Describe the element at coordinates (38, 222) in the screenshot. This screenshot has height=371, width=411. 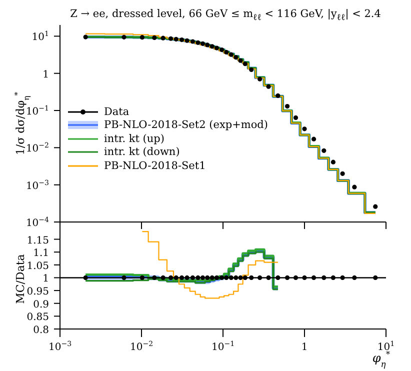
I see `y-tick-label: 10$^{−4}$` at that location.